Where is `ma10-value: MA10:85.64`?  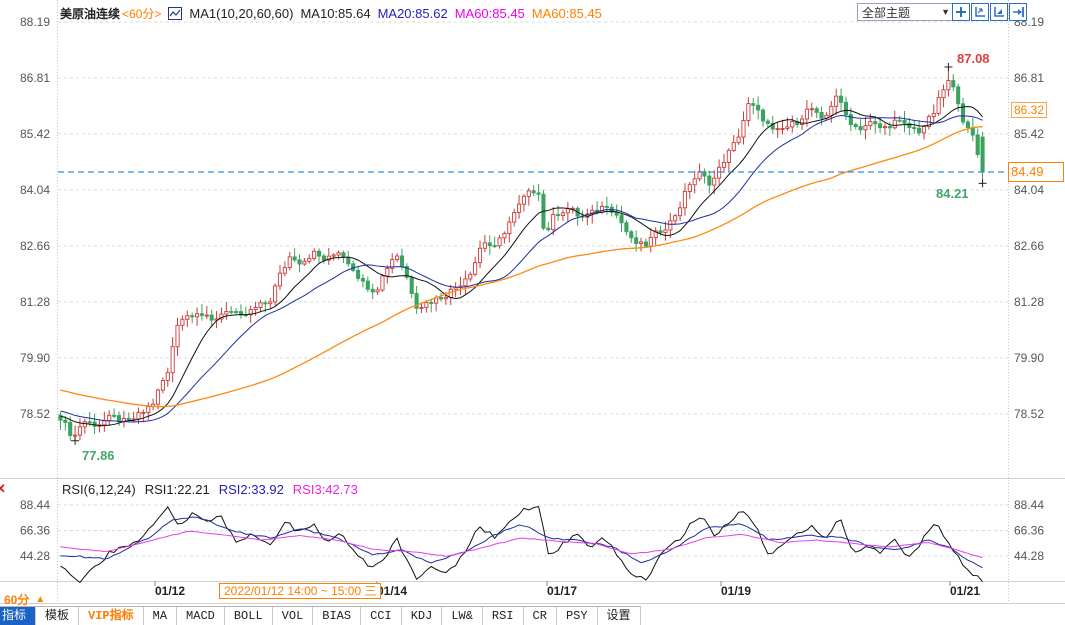 ma10-value: MA10:85.64 is located at coordinates (335, 13).